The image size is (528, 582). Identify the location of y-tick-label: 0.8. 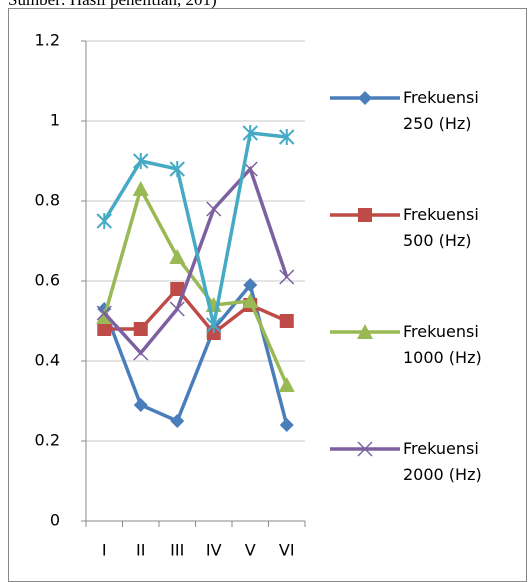
(47, 200).